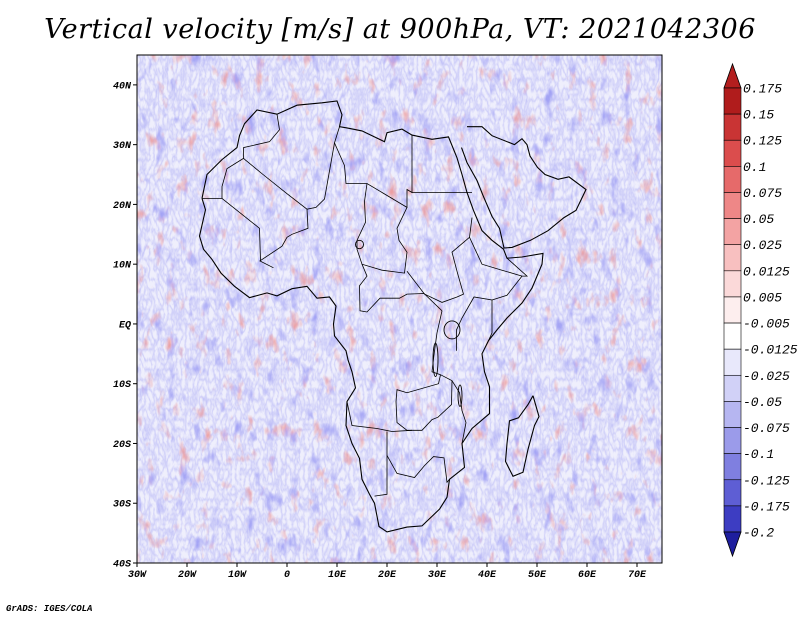  I want to click on lon-tick-label: 30E, so click(437, 575).